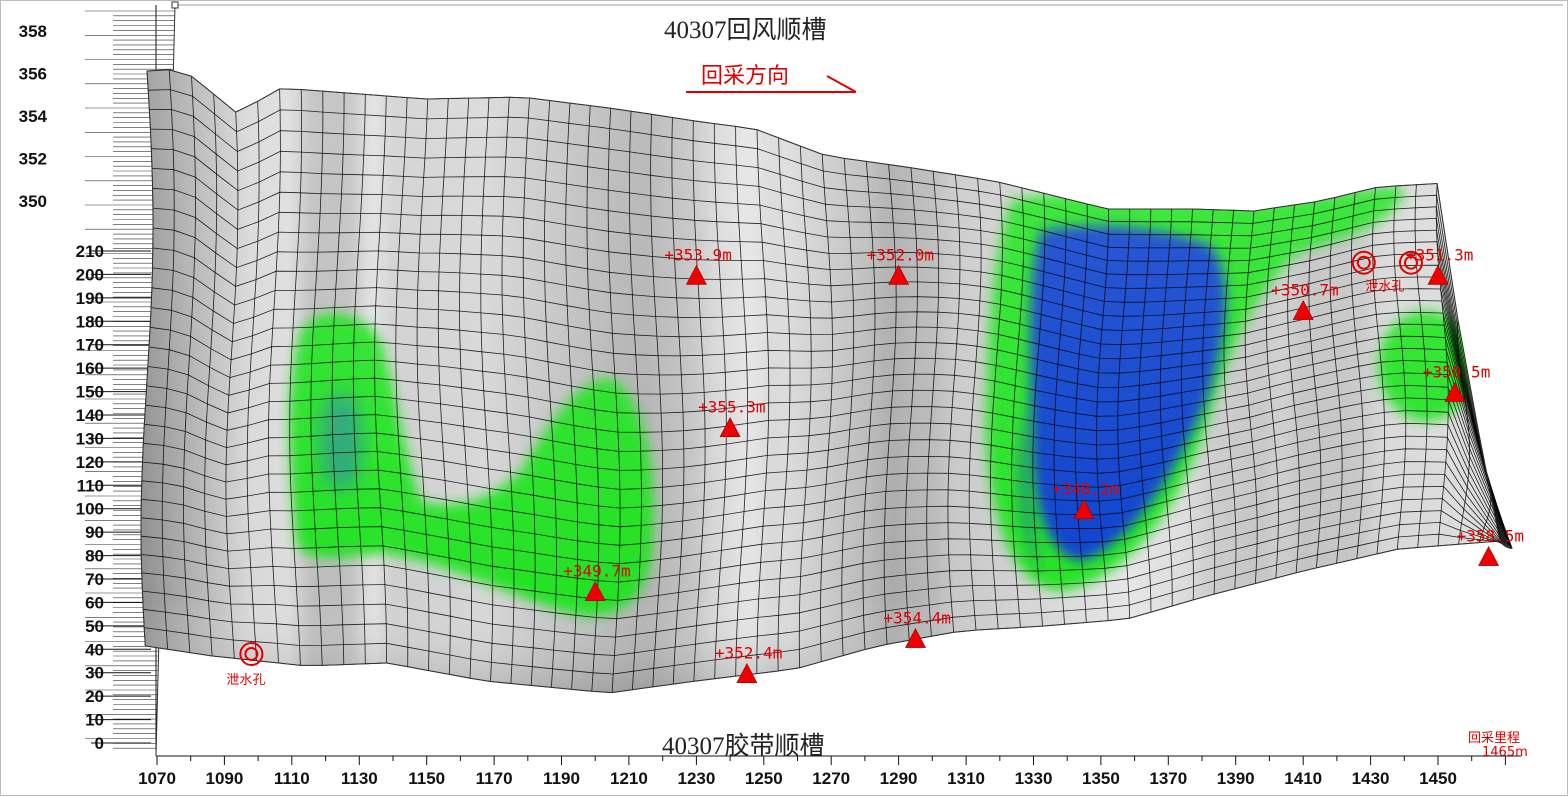  I want to click on y-tick-label: 150, so click(90, 392).